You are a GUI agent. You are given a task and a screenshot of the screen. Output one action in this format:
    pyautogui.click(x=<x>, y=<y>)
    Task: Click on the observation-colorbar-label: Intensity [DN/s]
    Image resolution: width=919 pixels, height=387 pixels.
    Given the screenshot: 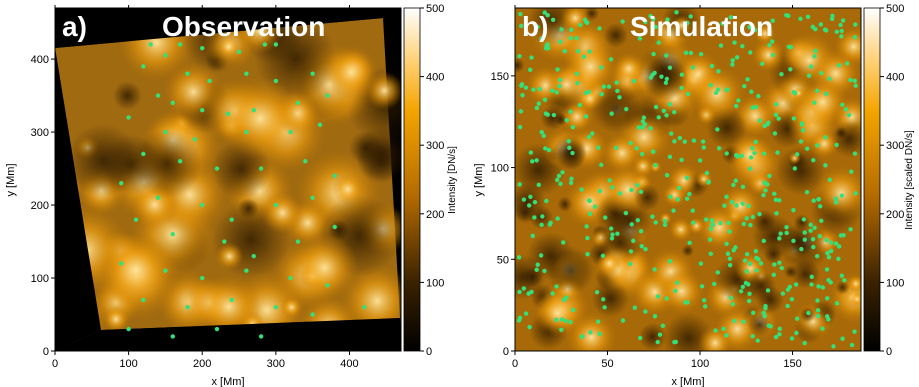 What is the action you would take?
    pyautogui.click(x=452, y=180)
    